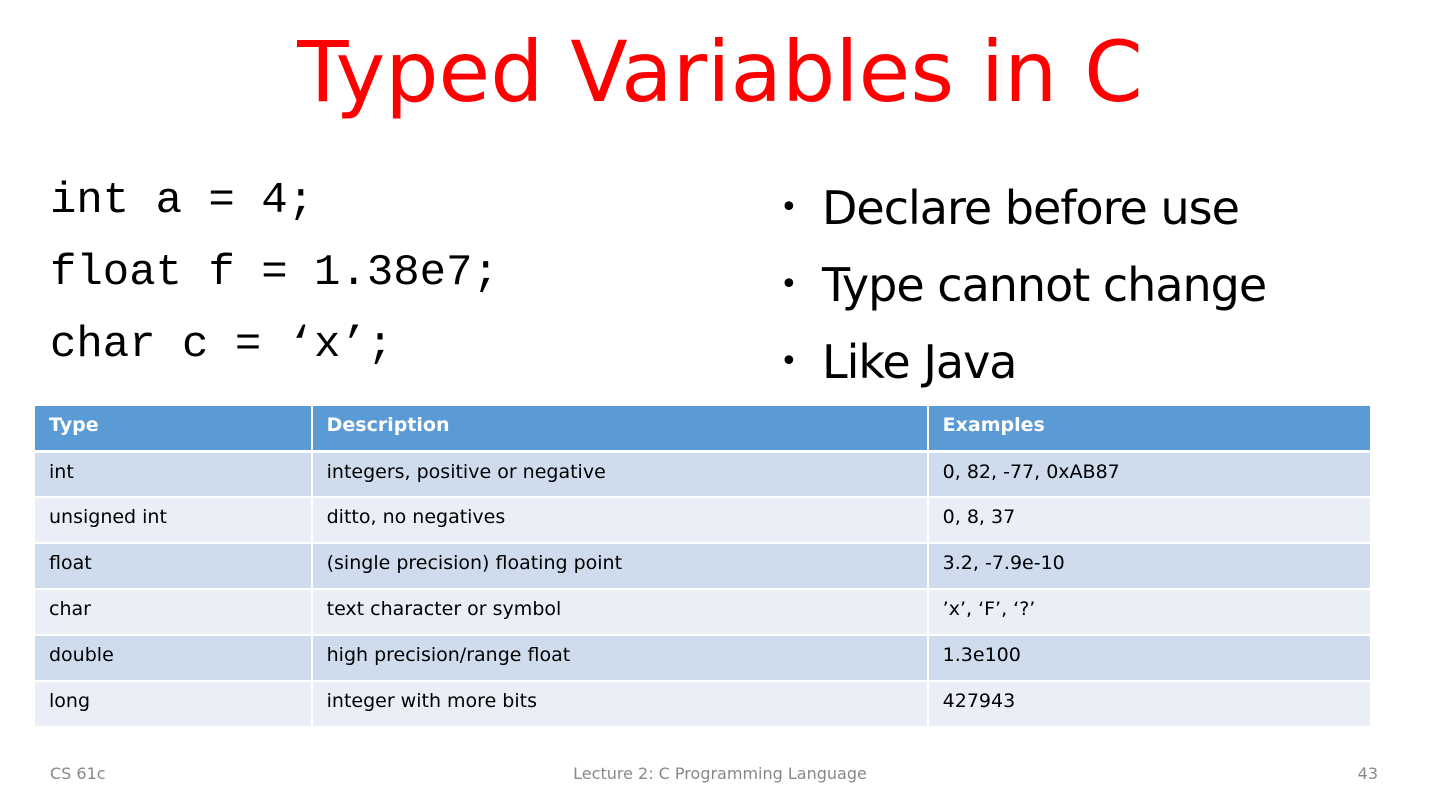 This screenshot has width=1440, height=811. I want to click on code-line: float f = 1.38e7;, so click(274, 273).